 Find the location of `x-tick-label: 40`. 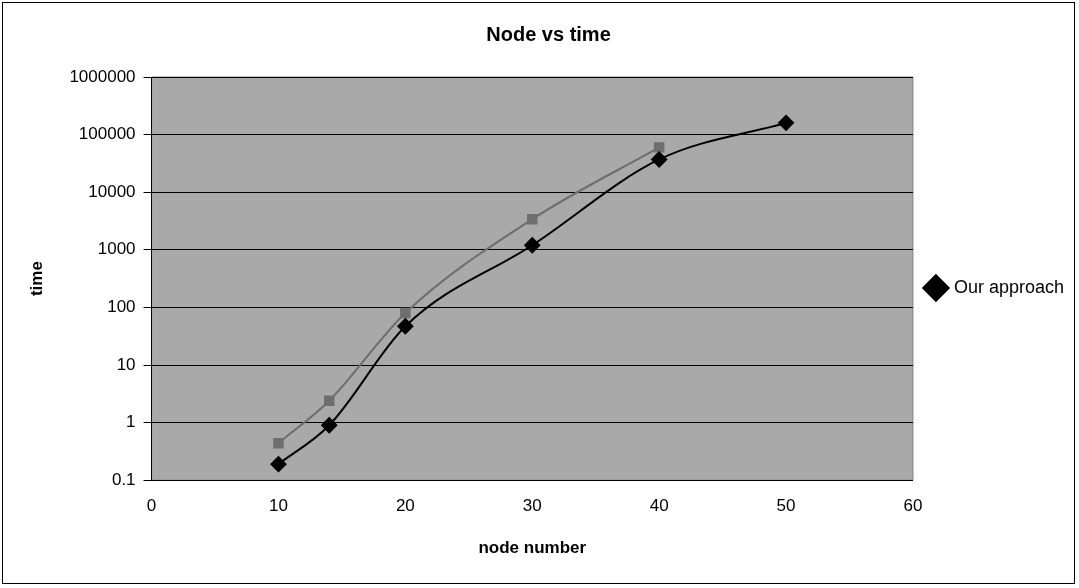

x-tick-label: 40 is located at coordinates (659, 506).